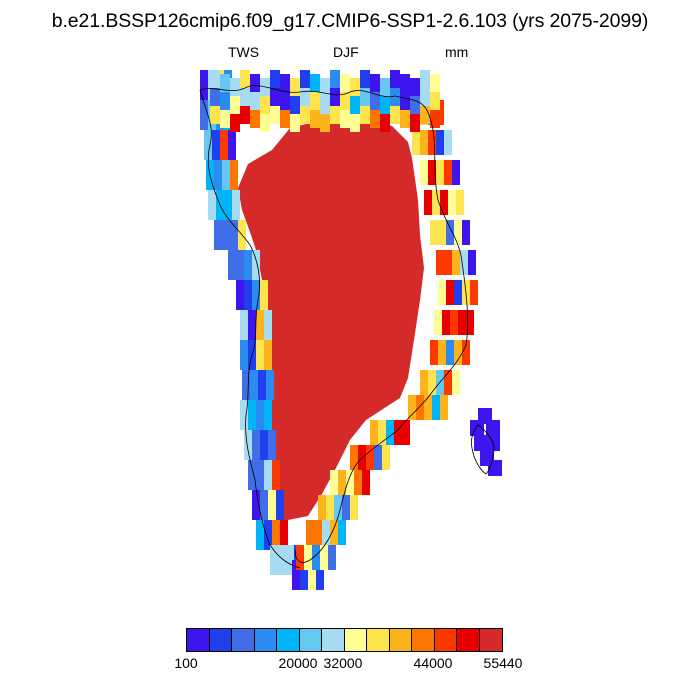 This screenshot has height=700, width=700. Describe the element at coordinates (186, 663) in the screenshot. I see `colorbar-label: 100` at that location.